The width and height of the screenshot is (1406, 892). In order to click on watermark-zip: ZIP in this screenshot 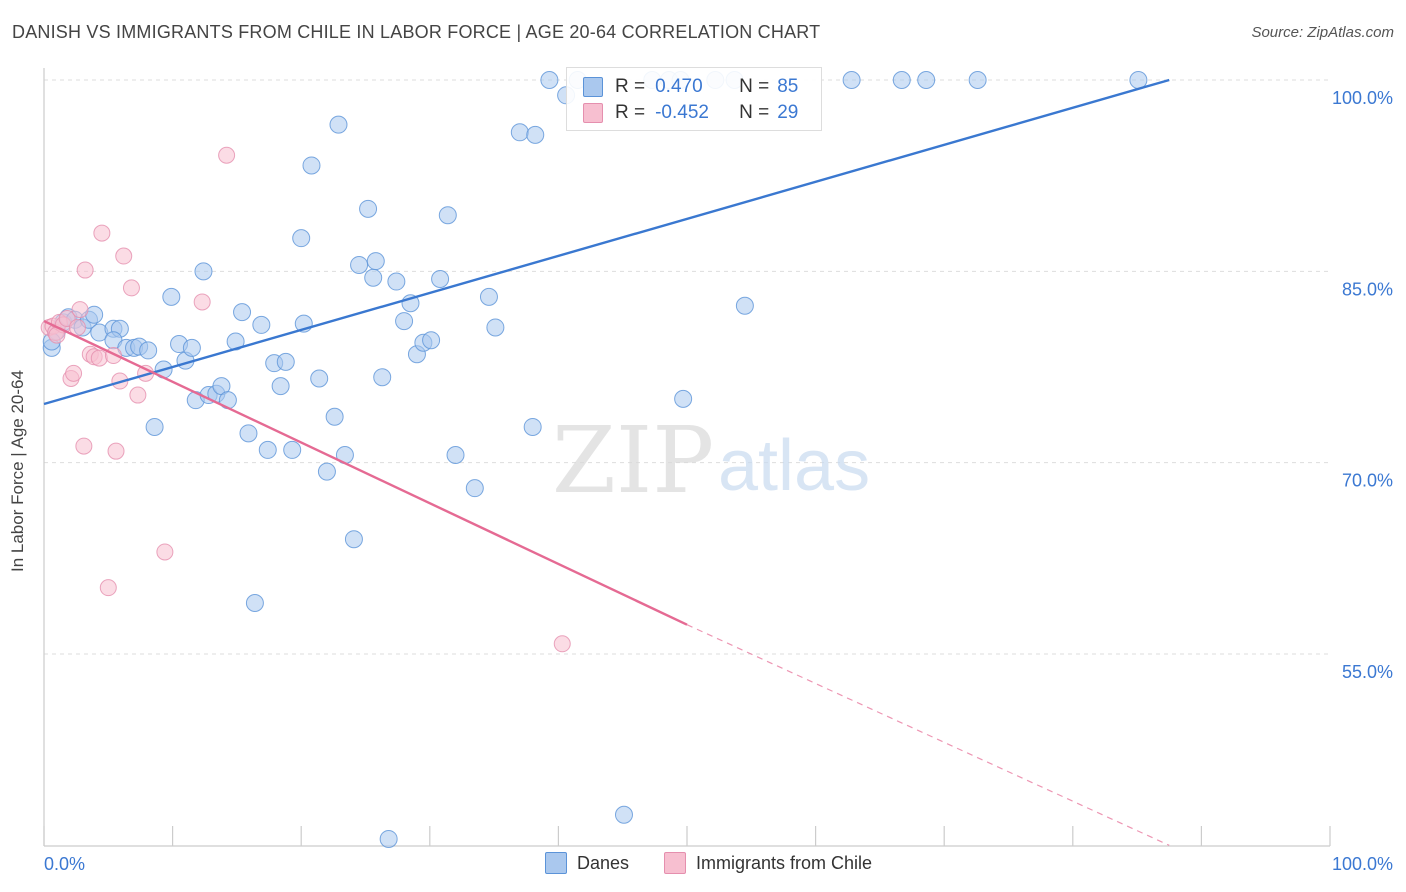, I will do `click(633, 460)`.